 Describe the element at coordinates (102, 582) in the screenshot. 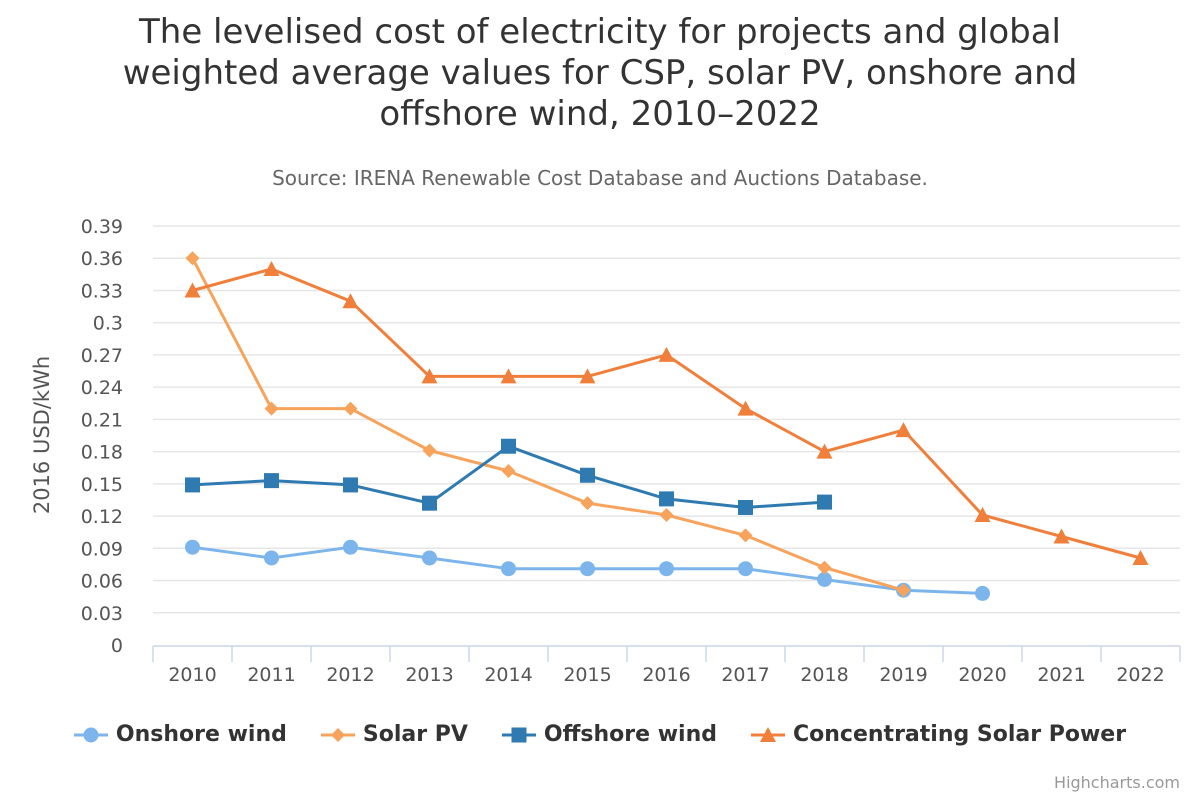

I see `y-tick-label: 0.06` at that location.